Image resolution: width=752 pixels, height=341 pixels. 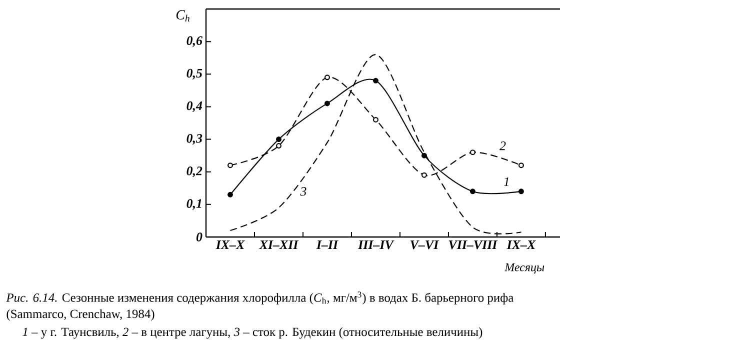 What do you see at coordinates (80, 315) in the screenshot?
I see `text: (Sammarco, Crenchaw, 1984)` at bounding box center [80, 315].